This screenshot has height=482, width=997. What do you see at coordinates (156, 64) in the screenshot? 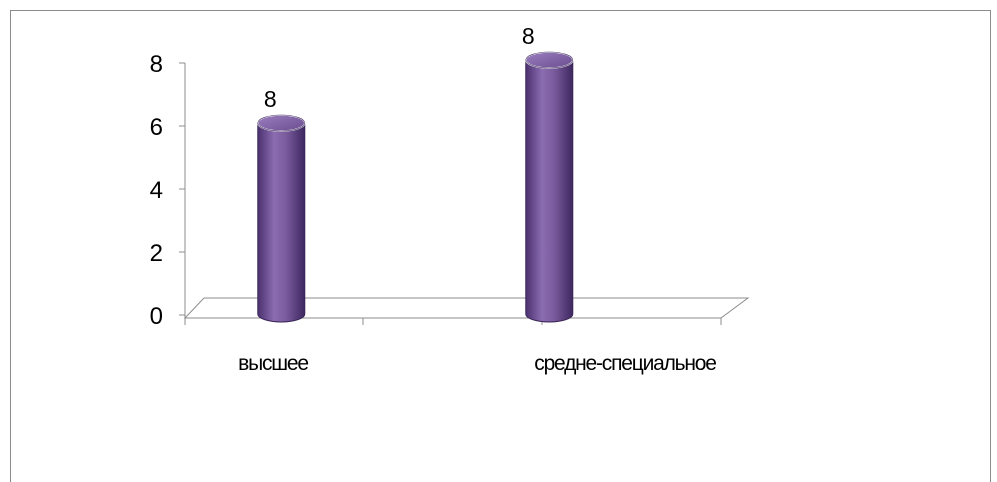
I see `y-tick-label: 8` at bounding box center [156, 64].